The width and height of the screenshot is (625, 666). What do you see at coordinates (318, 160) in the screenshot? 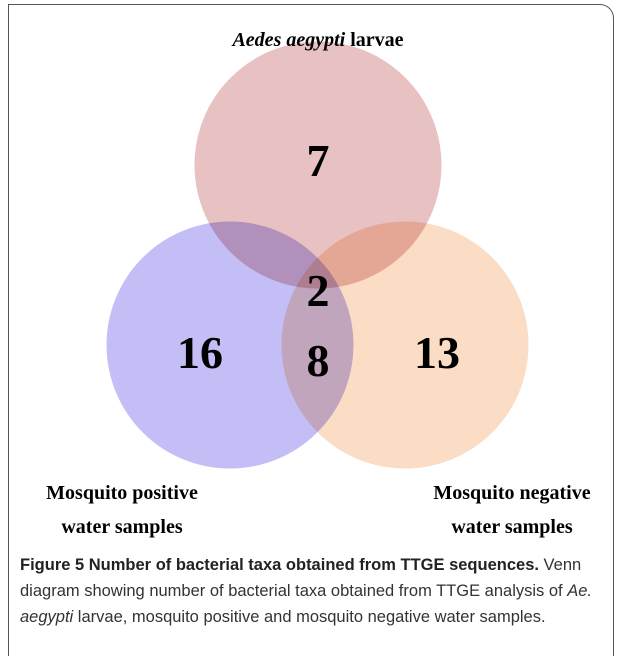
I see `region-count: 7` at bounding box center [318, 160].